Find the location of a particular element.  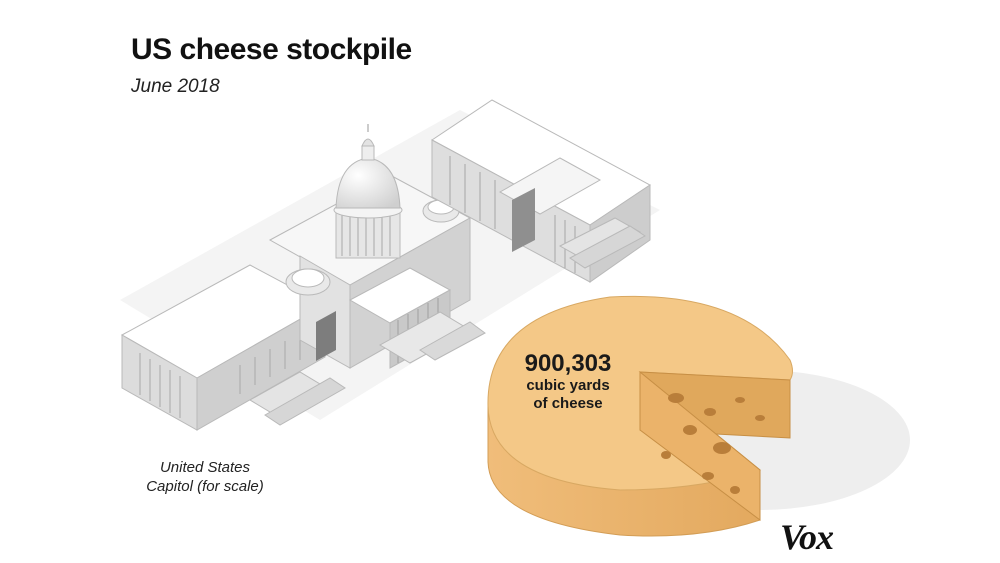

cheese-volume-unit-line2: of cheese is located at coordinates (568, 403).